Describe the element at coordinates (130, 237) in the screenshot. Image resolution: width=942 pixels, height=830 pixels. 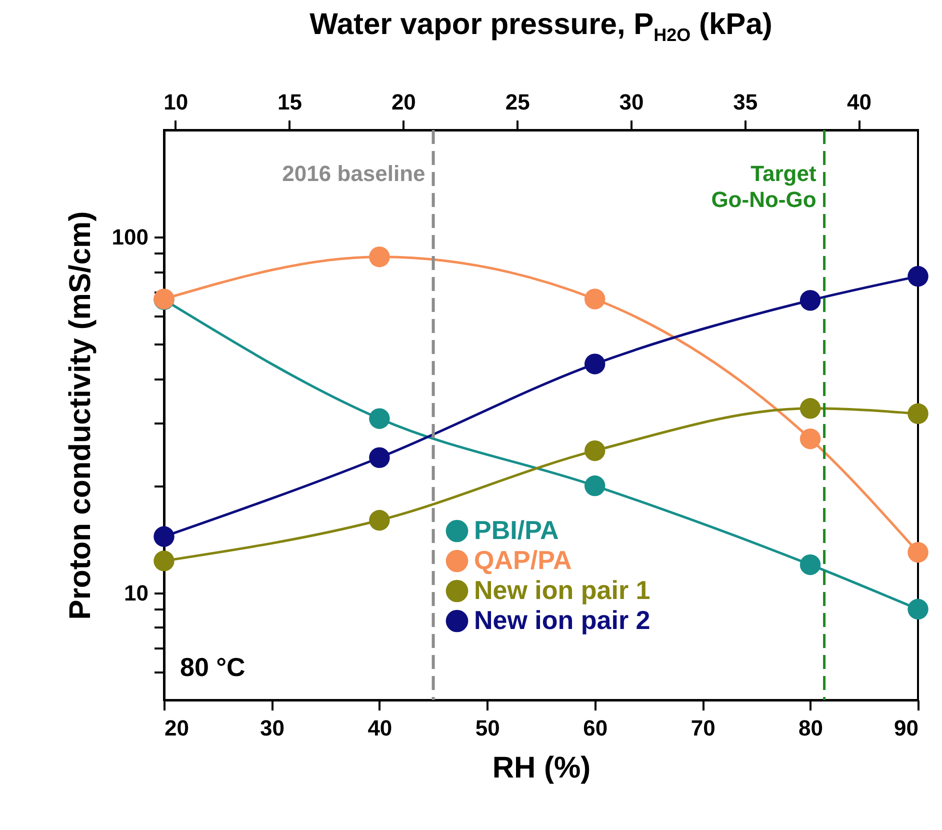
I see `y-tick-label: 100` at that location.